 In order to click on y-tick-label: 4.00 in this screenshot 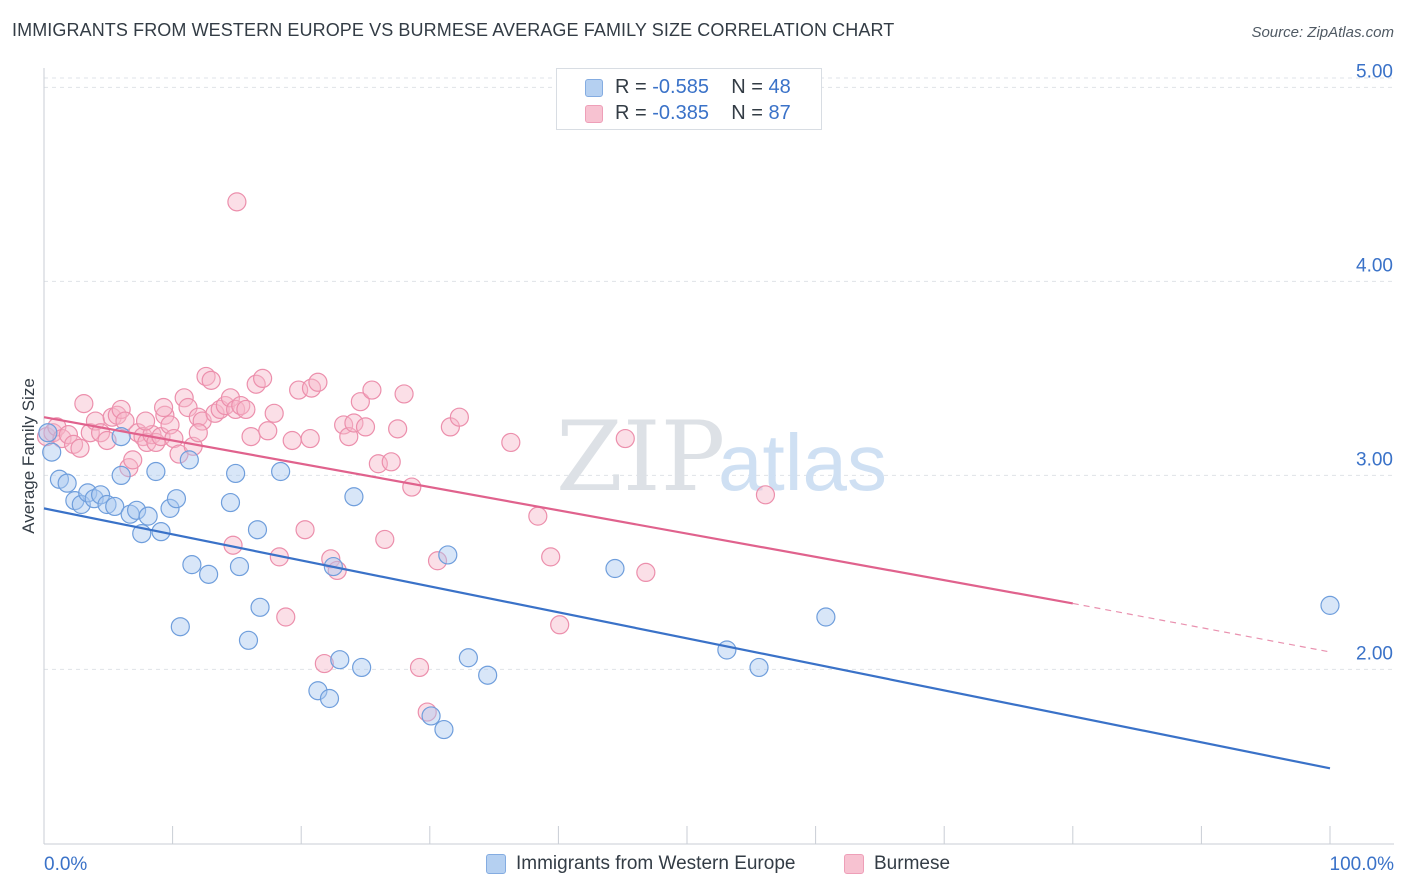, I will do `click(1374, 265)`.